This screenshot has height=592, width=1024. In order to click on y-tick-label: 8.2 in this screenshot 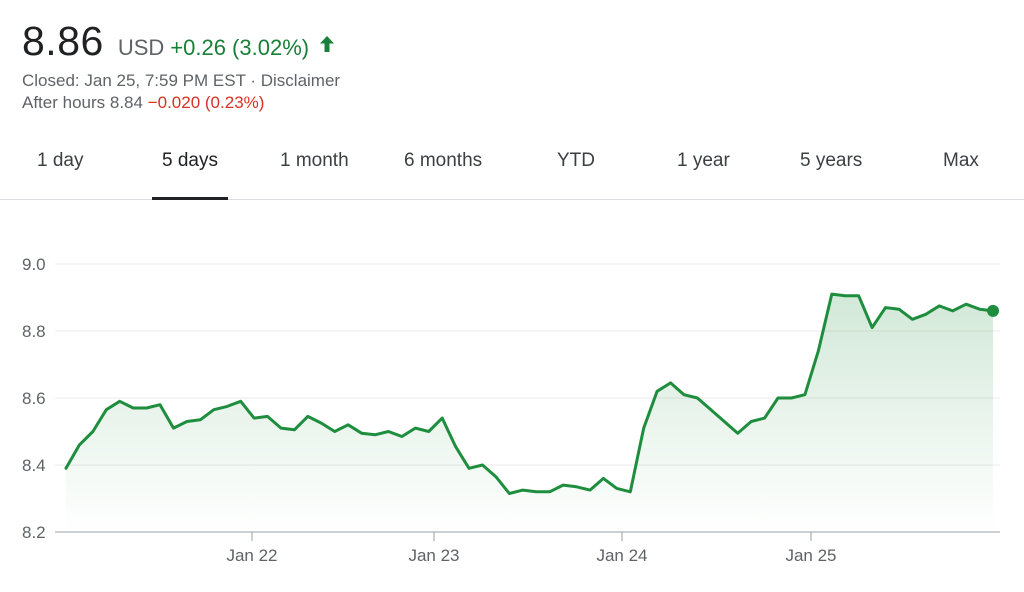, I will do `click(34, 532)`.